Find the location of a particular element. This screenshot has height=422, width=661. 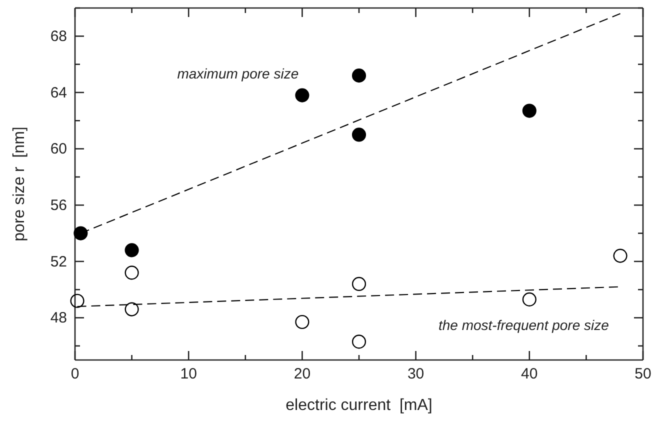

x-tick-label: 40 is located at coordinates (529, 374).